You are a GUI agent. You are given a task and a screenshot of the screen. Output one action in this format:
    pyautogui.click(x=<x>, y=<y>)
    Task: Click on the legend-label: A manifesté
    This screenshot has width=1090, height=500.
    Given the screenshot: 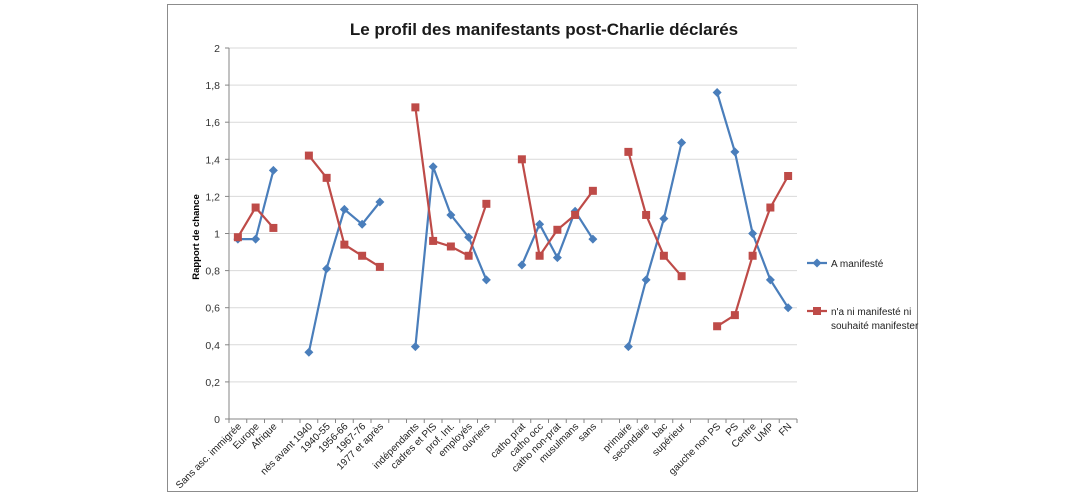 What is the action you would take?
    pyautogui.click(x=857, y=264)
    